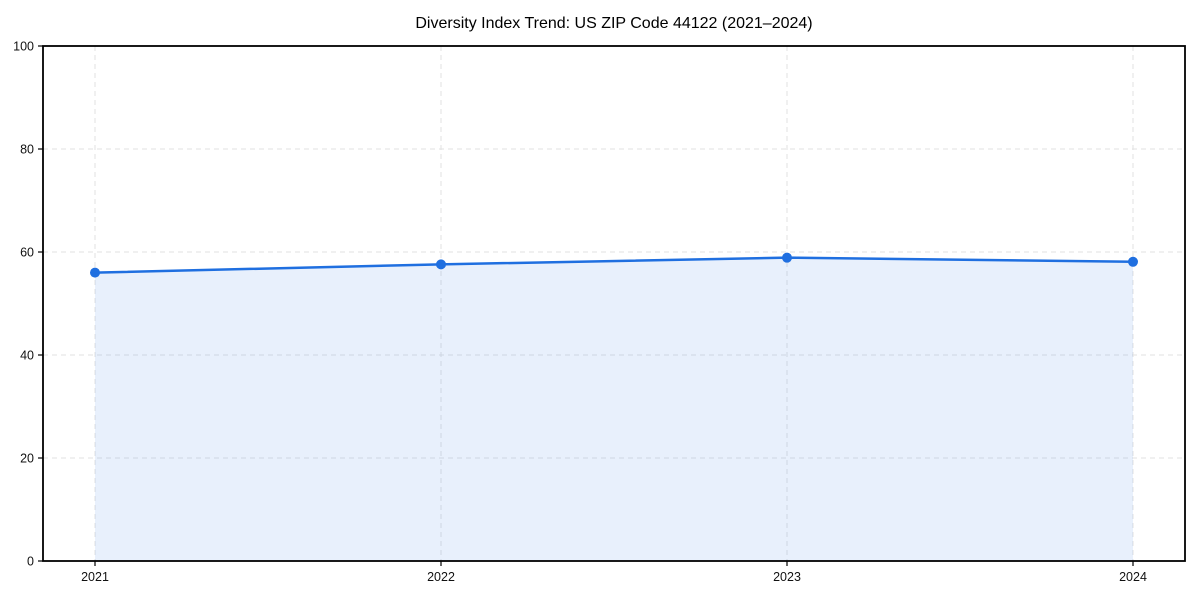  What do you see at coordinates (95, 577) in the screenshot?
I see `x-tick-label: 2021` at bounding box center [95, 577].